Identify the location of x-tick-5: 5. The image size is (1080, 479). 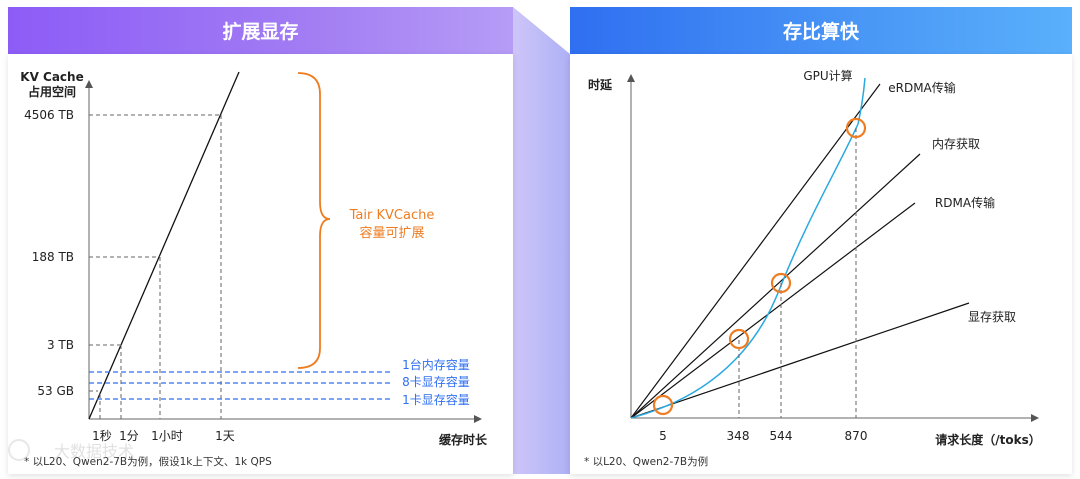
(663, 436).